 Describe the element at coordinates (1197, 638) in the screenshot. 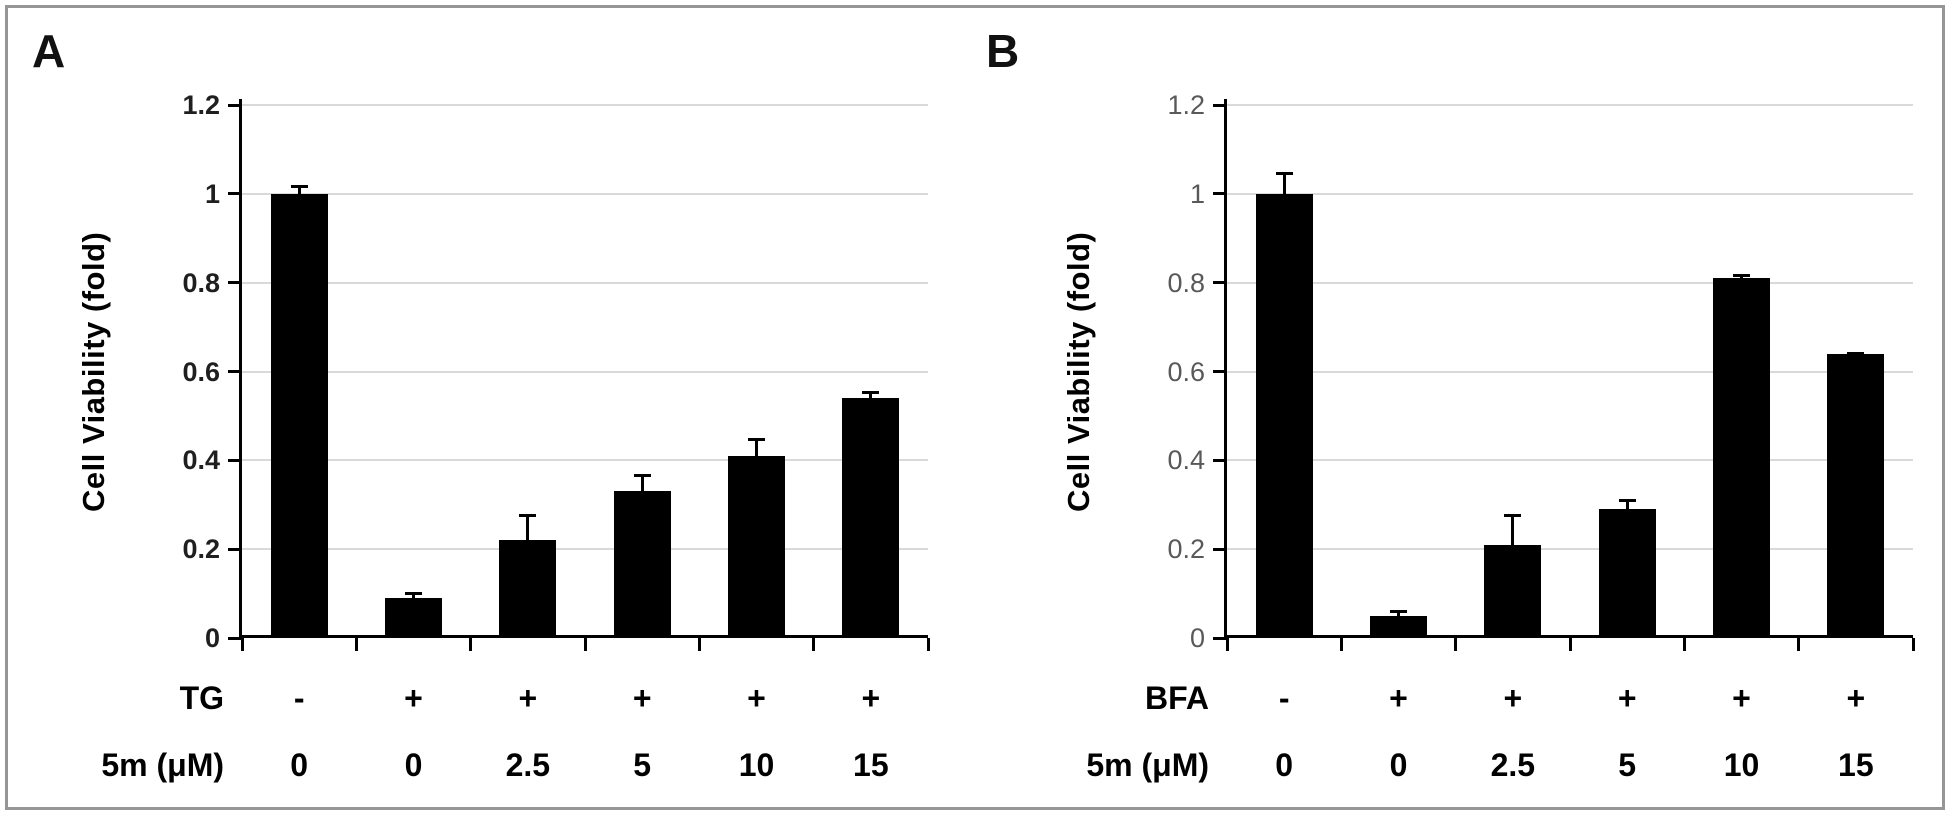

I see `y-tick-label: 0` at that location.